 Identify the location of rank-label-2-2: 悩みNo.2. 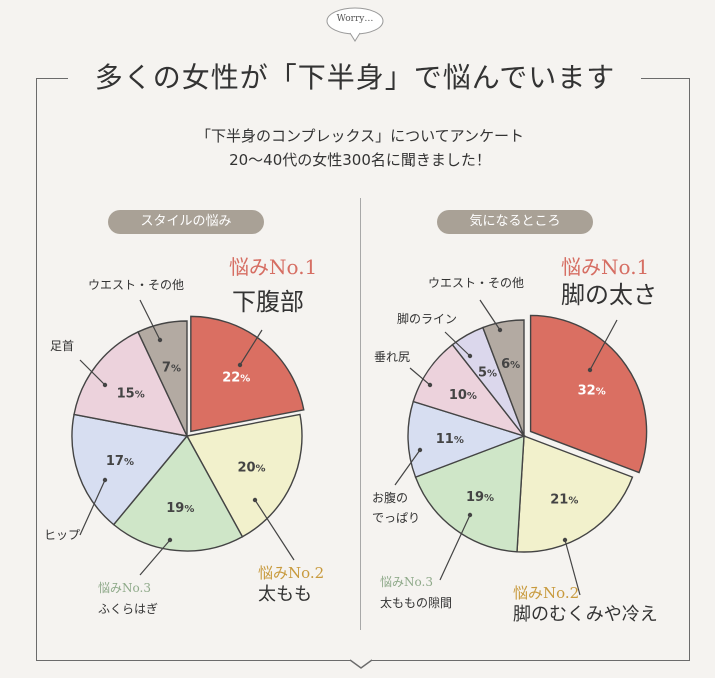
(546, 593).